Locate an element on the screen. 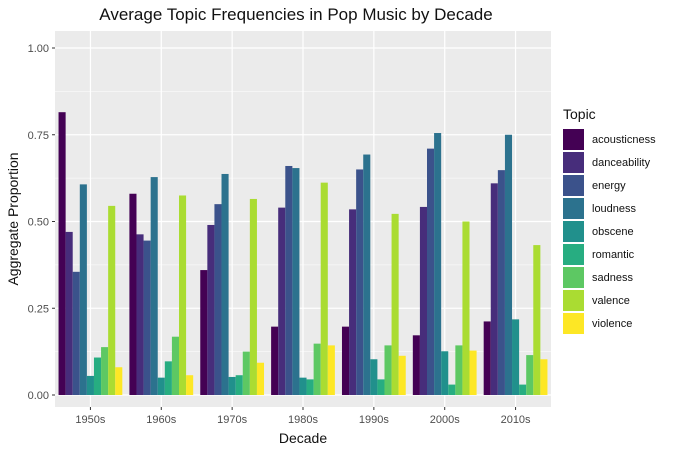 The width and height of the screenshot is (678, 454). bar-violence-1970s is located at coordinates (260, 378).